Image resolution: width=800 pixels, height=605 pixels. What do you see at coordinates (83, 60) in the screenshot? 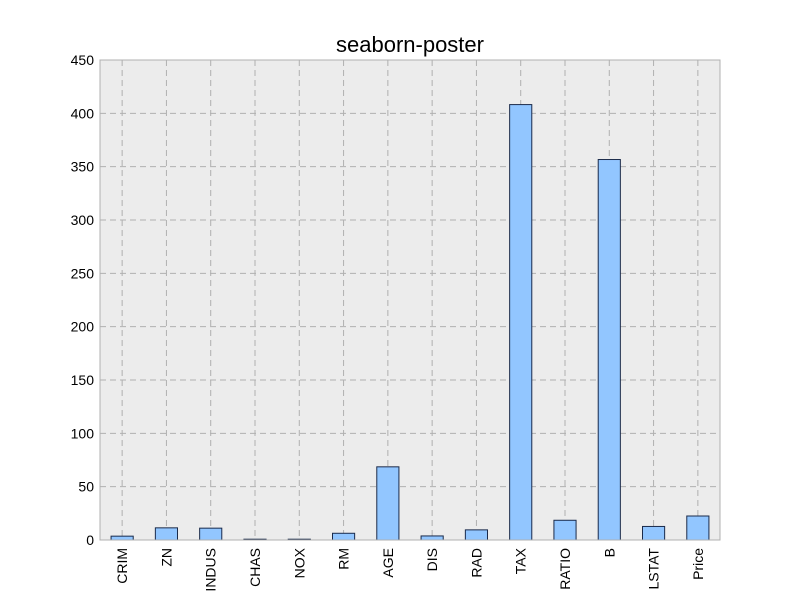
I see `y-tick-label: 450` at bounding box center [83, 60].